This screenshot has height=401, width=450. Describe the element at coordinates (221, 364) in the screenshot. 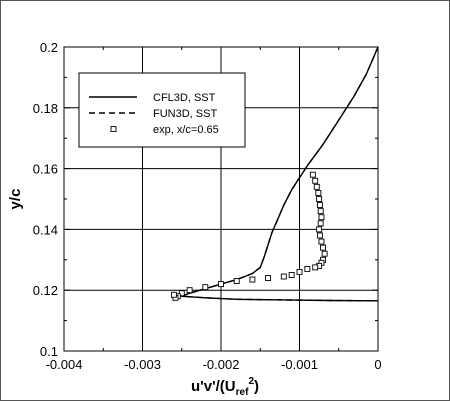

I see `x-tick-label: -0.002` at that location.